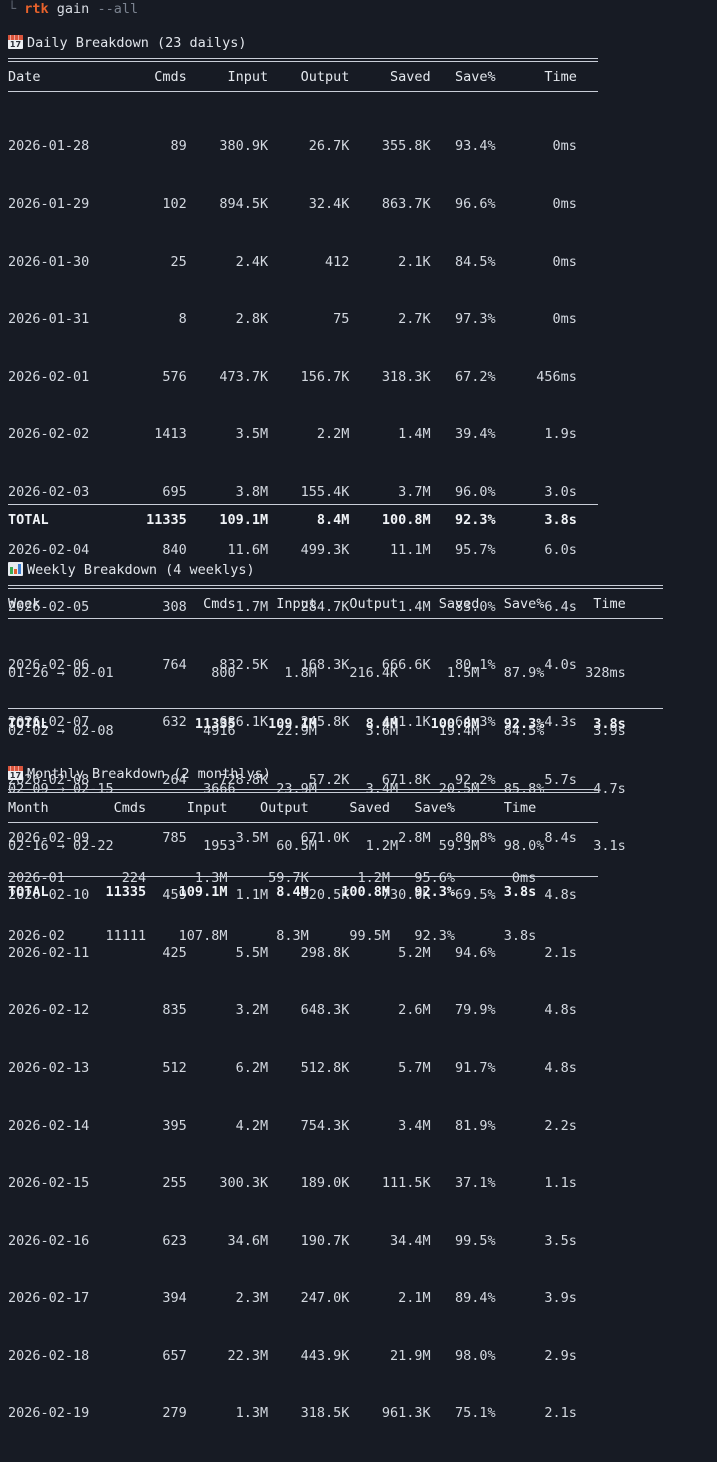  Describe the element at coordinates (303, 791) in the screenshot. I see `monthly-header-top-rule` at that location.